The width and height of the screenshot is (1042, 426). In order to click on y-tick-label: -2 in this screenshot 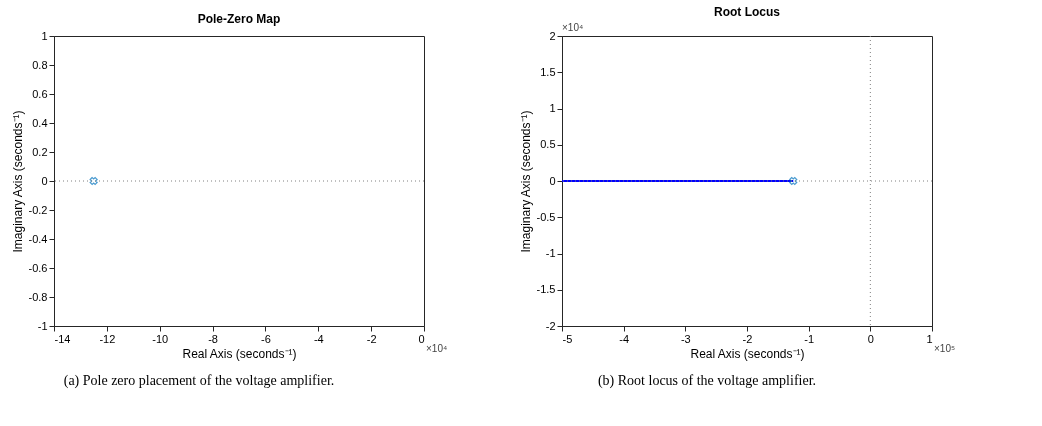, I will do `click(550, 325)`.